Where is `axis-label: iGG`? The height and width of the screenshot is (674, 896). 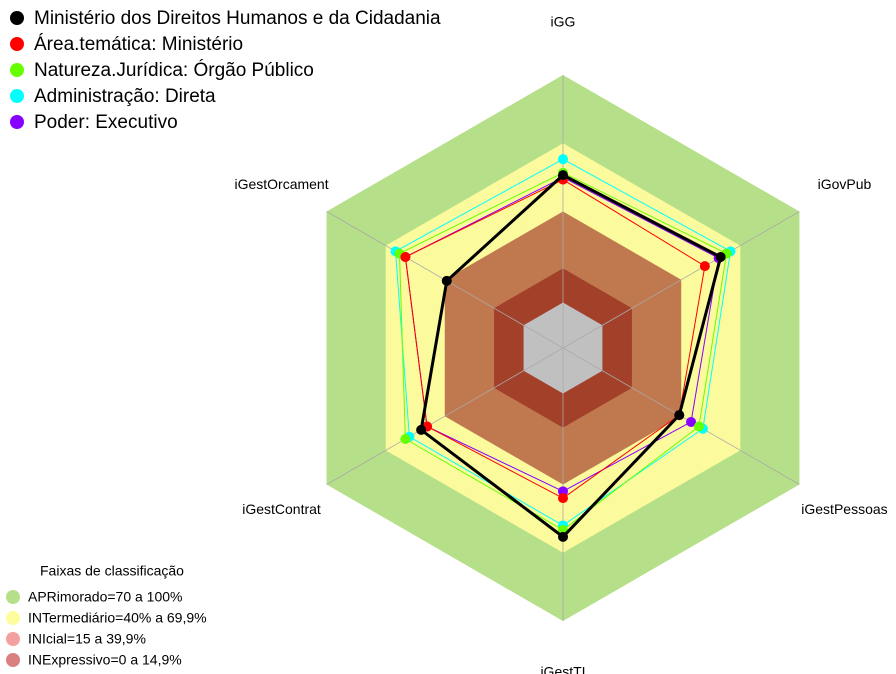 axis-label: iGG is located at coordinates (563, 22).